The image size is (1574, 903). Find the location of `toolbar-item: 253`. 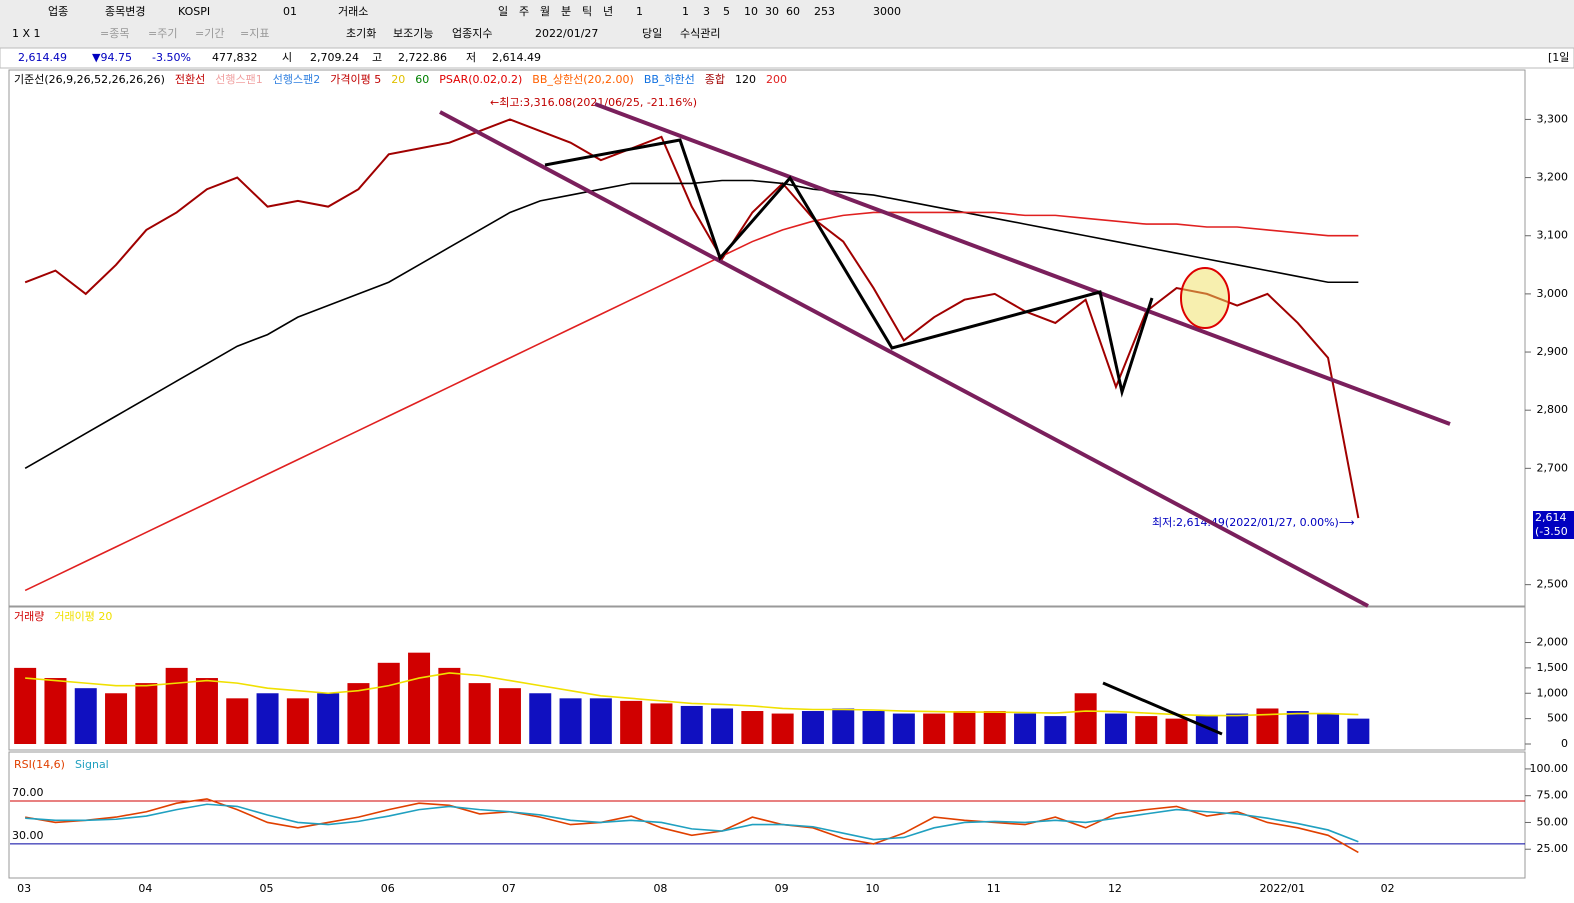

toolbar-item: 253 is located at coordinates (824, 11).